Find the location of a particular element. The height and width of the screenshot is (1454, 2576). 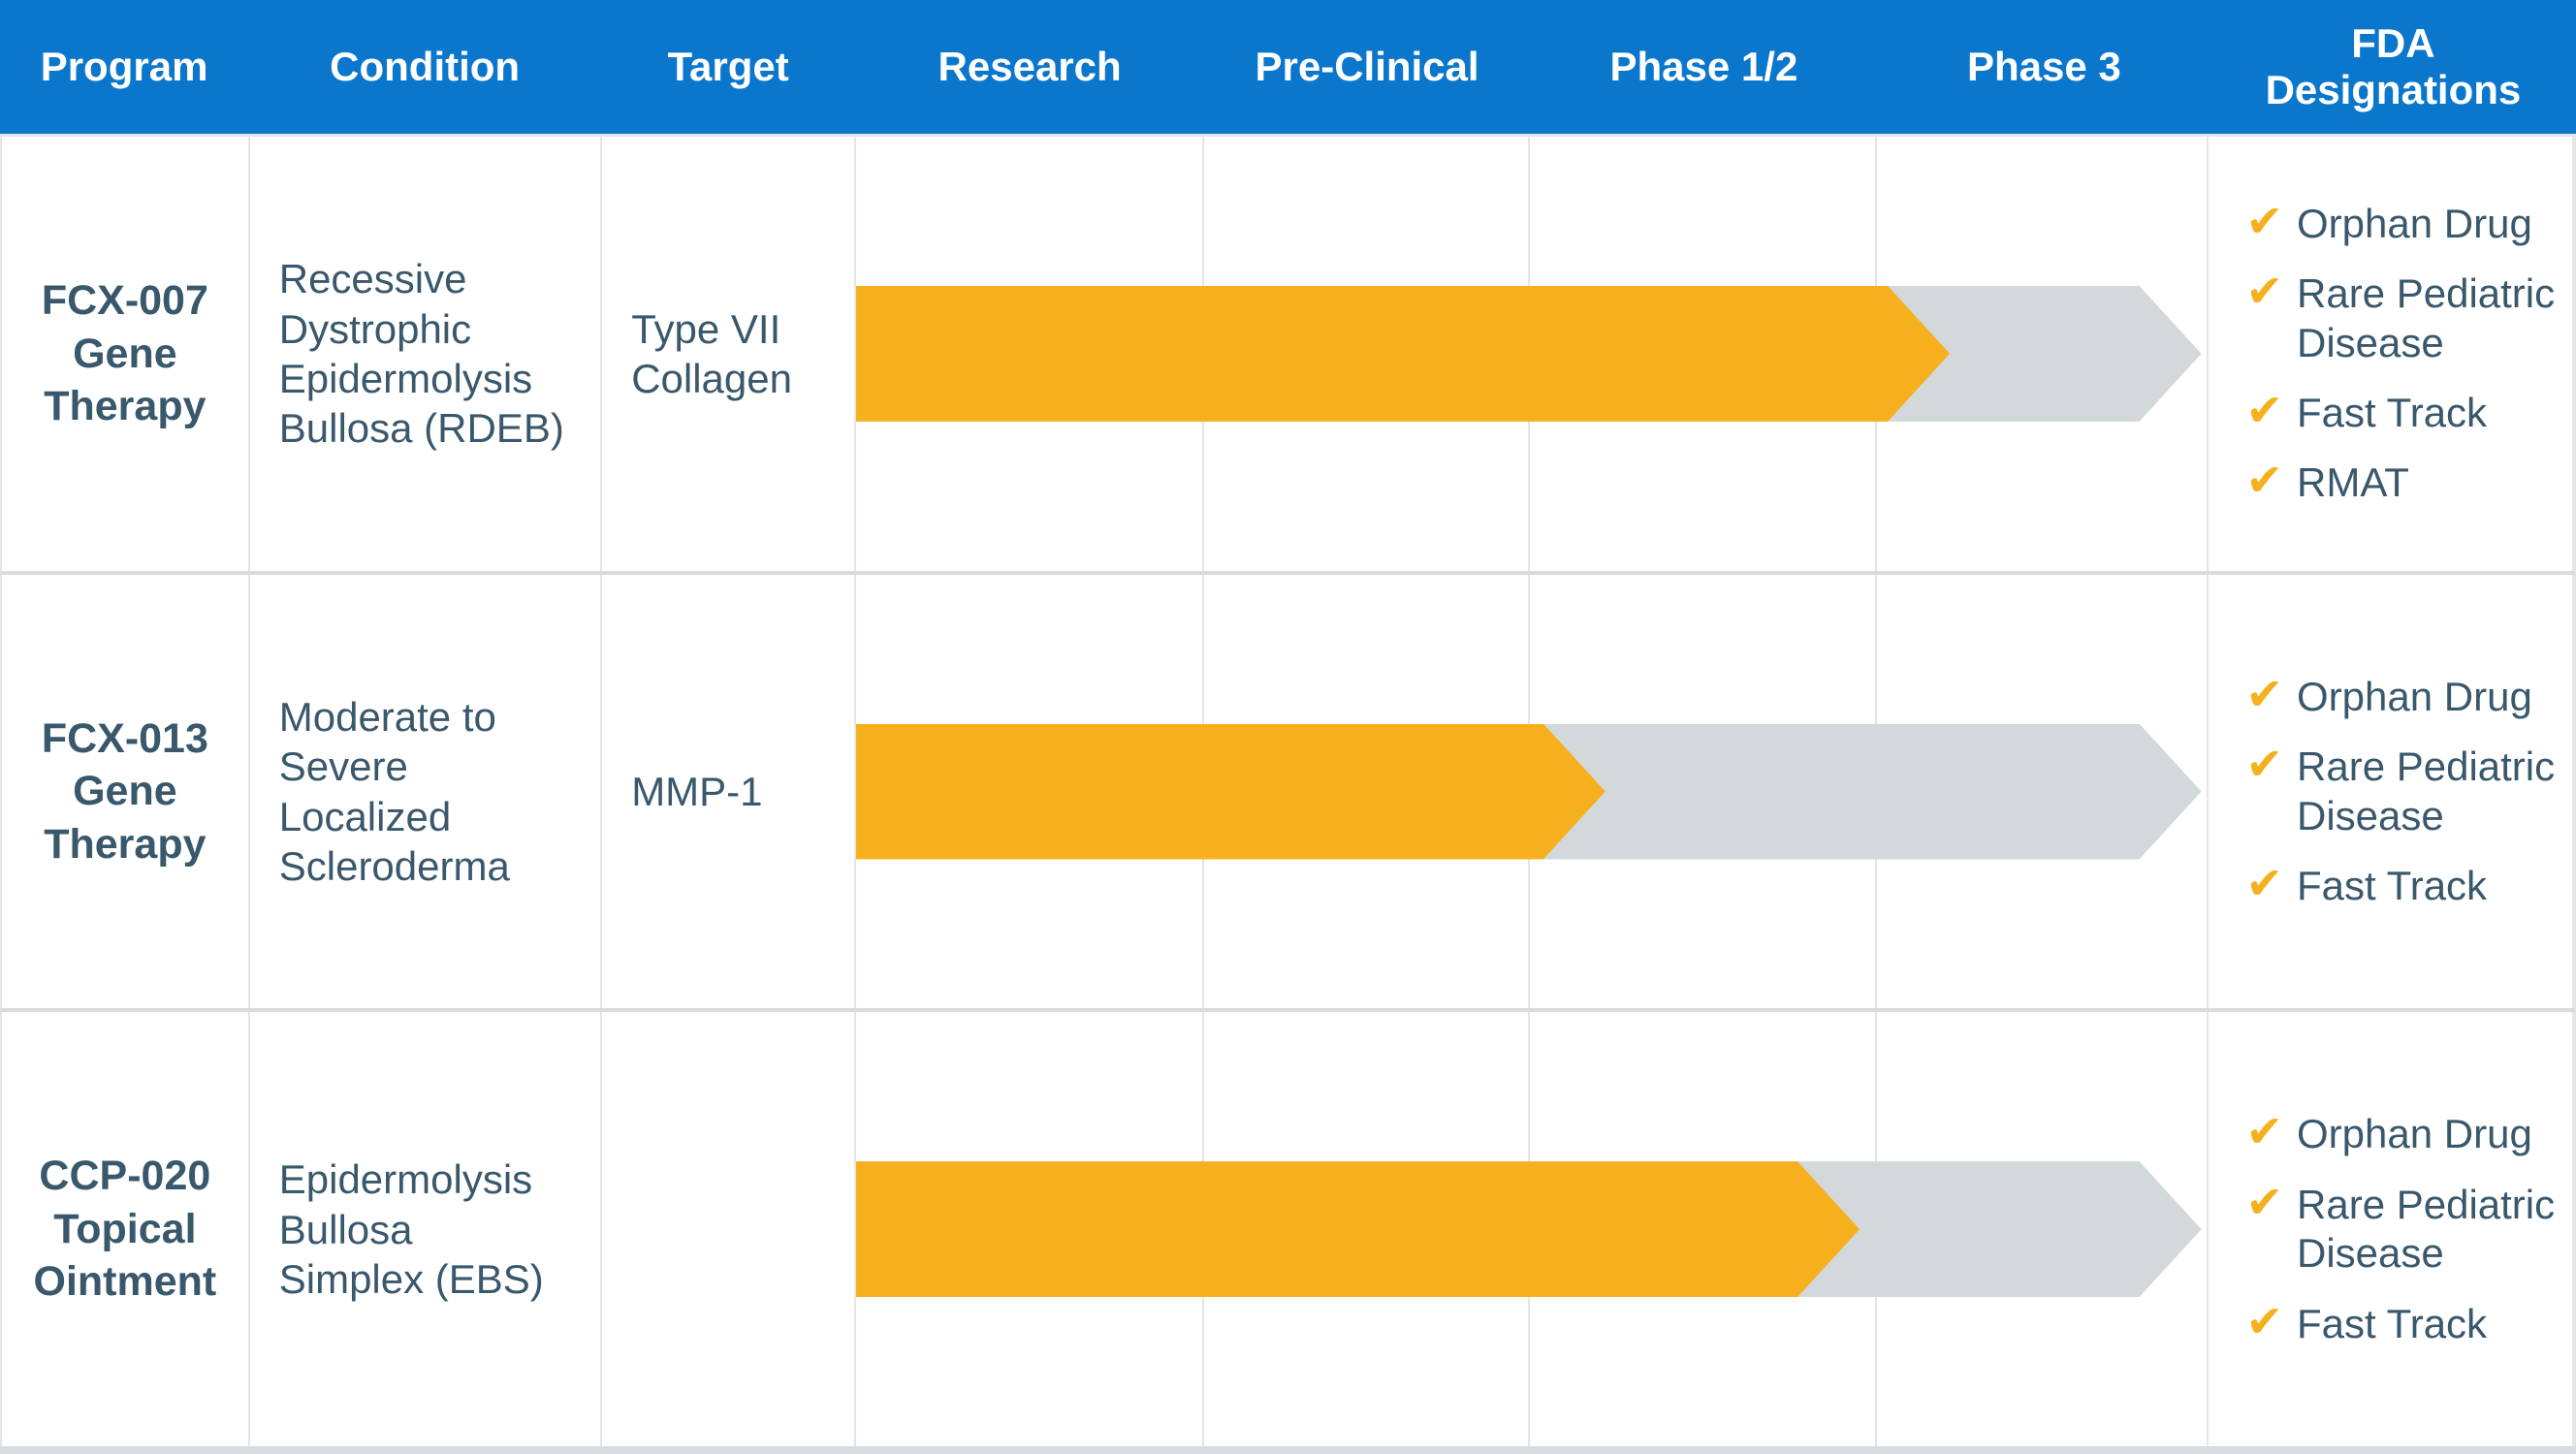

column-header-phase-1-2: Phase 1/2 is located at coordinates (1704, 66).